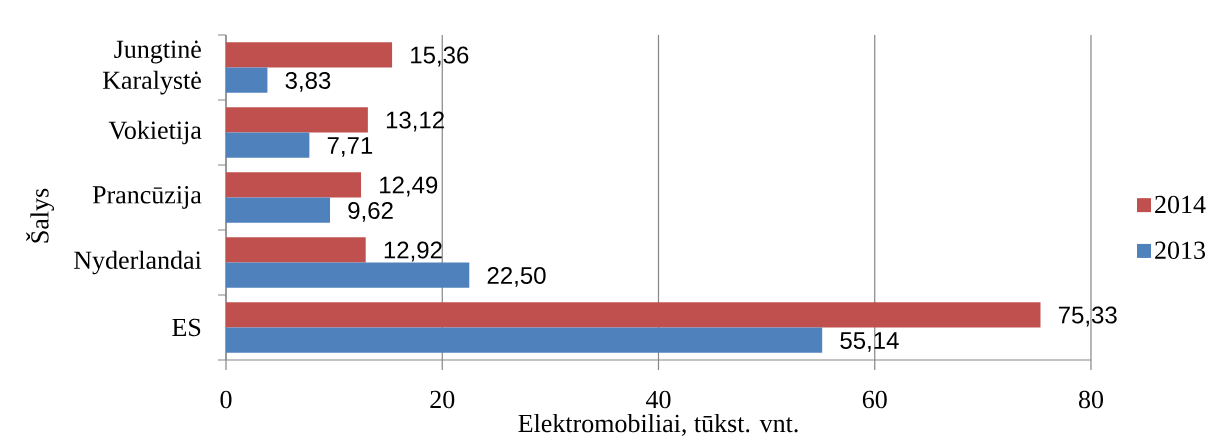 The height and width of the screenshot is (441, 1232). I want to click on x-tick-label: 60, so click(874, 399).